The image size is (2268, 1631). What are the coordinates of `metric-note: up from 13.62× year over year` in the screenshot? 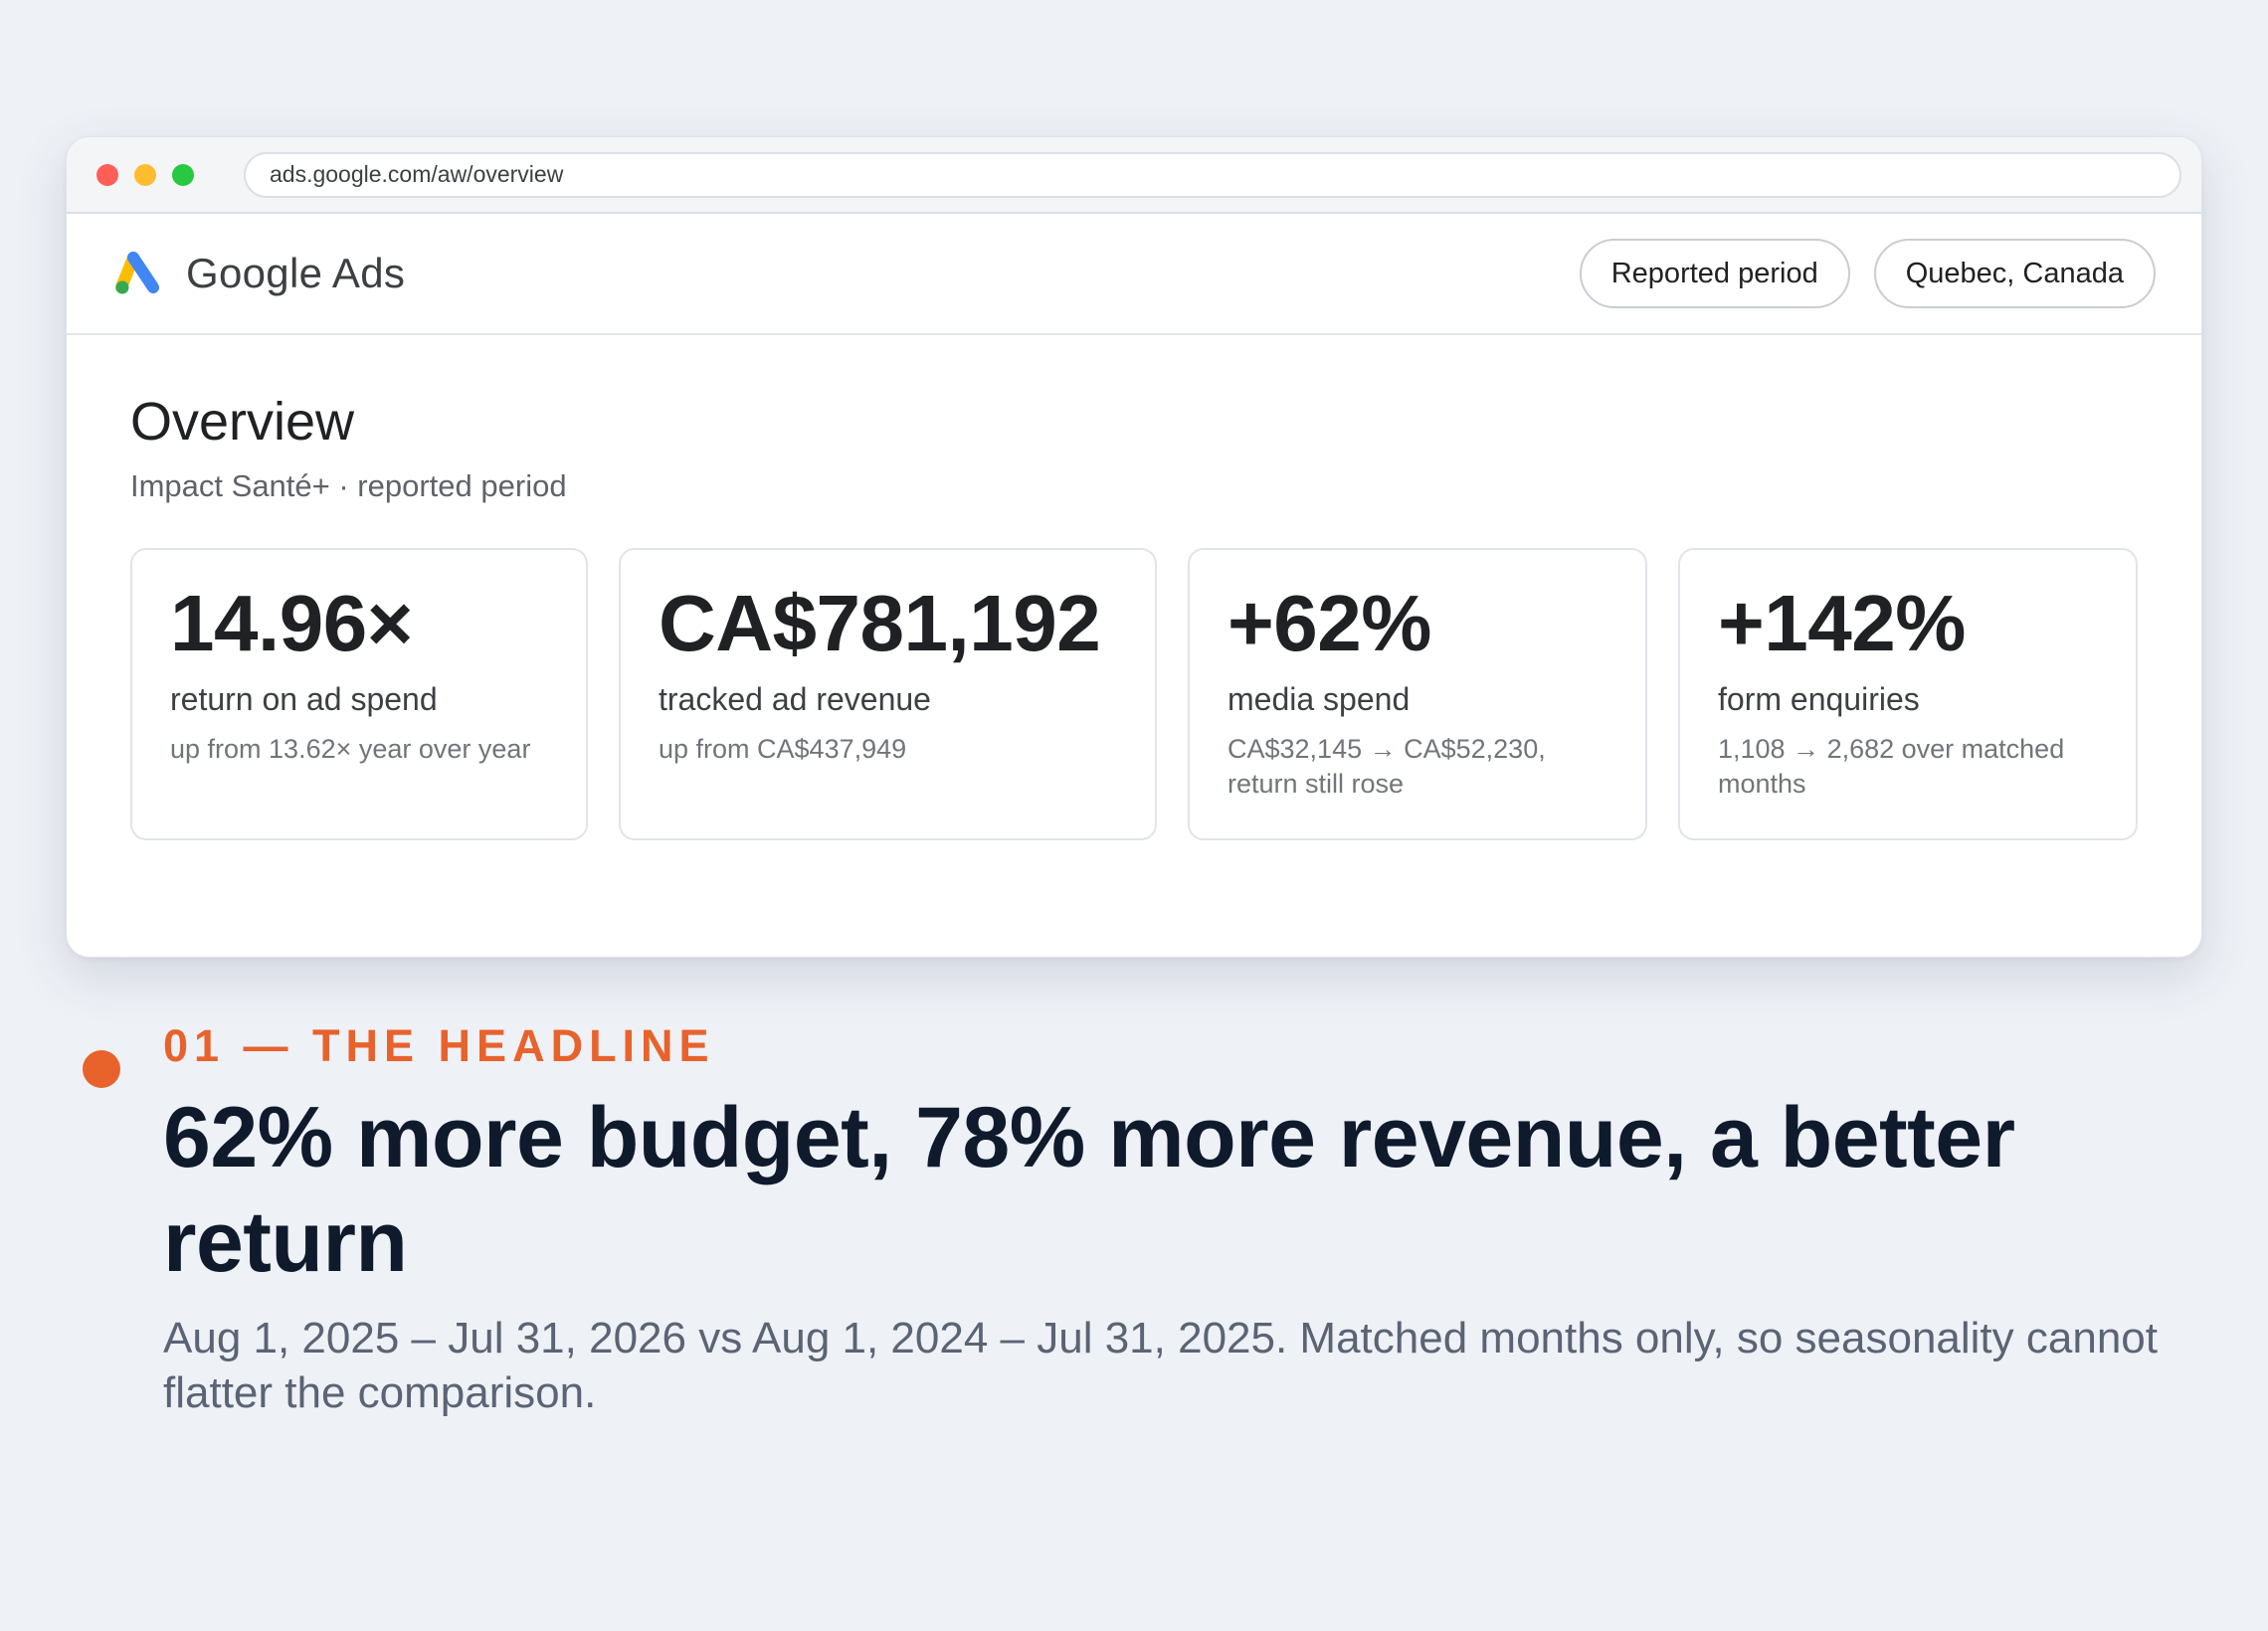 It's located at (350, 749).